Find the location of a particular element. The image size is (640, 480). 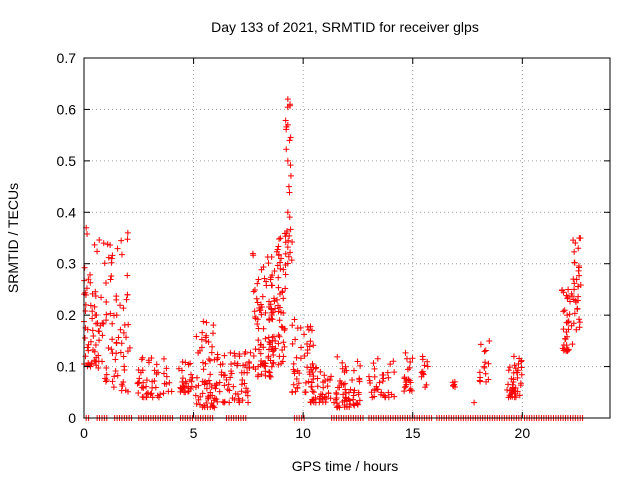

x-tick-label: 20 is located at coordinates (523, 433).